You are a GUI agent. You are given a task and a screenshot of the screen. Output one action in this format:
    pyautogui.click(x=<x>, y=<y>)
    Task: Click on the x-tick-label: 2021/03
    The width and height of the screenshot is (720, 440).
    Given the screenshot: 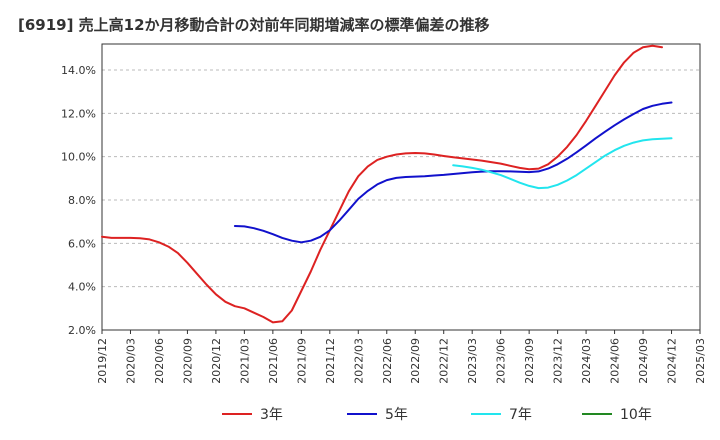 What is the action you would take?
    pyautogui.click(x=244, y=361)
    